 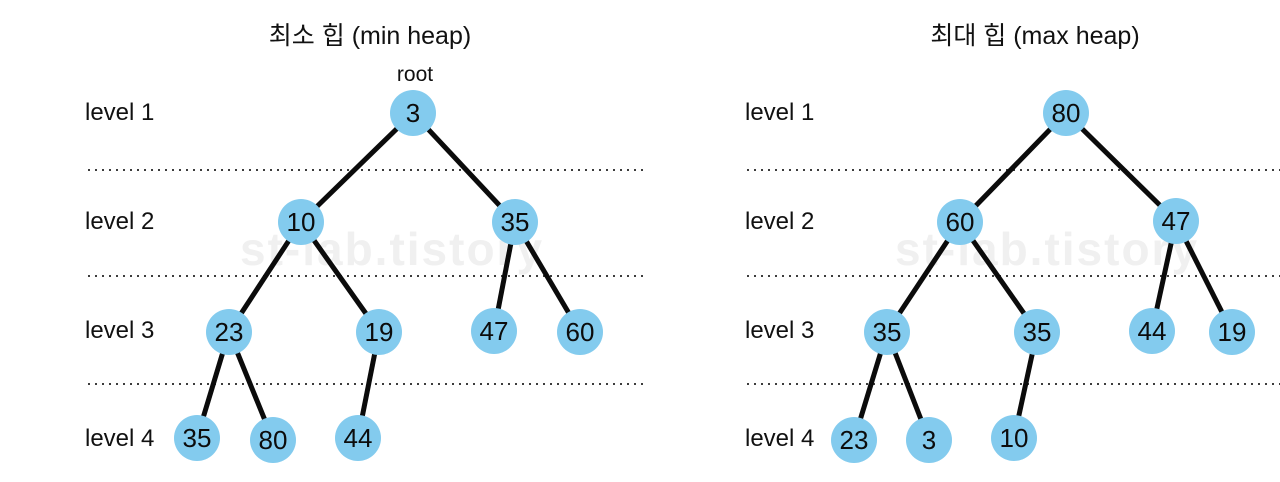 What do you see at coordinates (273, 440) in the screenshot?
I see `node-min-80: 80` at bounding box center [273, 440].